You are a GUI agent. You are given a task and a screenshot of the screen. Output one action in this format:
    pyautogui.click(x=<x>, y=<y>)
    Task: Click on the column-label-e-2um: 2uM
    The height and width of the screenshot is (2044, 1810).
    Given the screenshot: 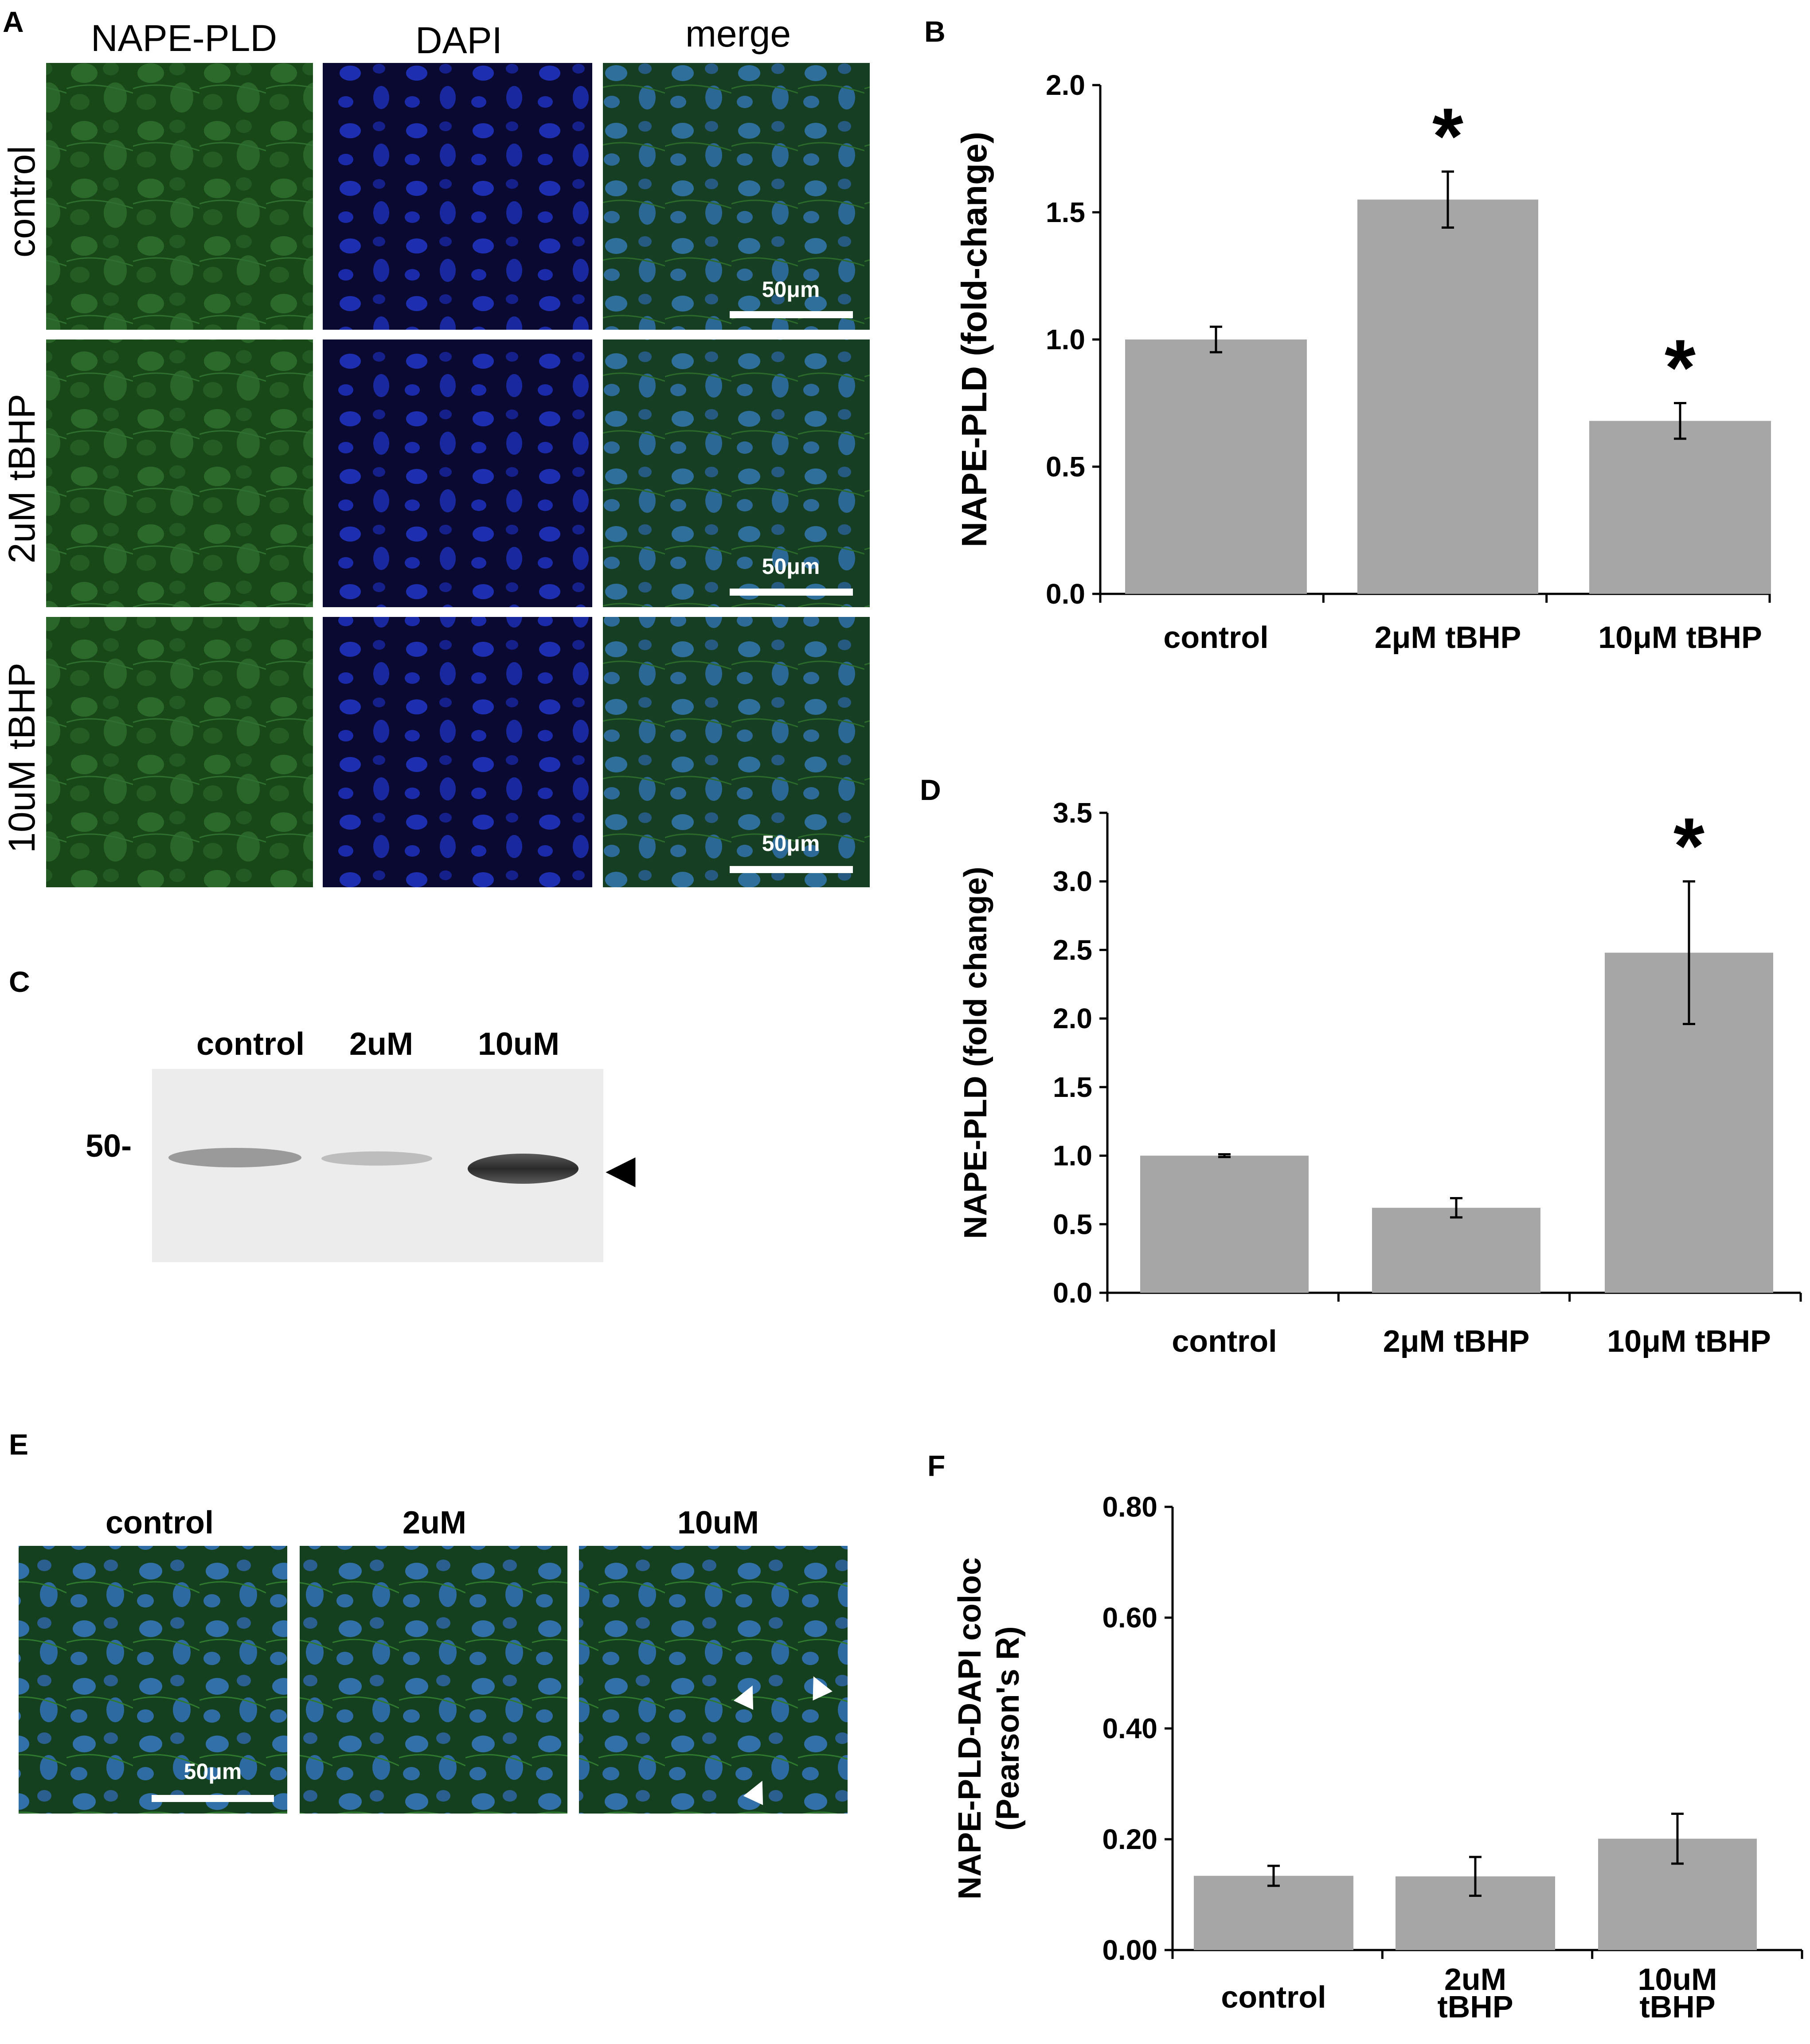 What is the action you would take?
    pyautogui.click(x=434, y=1523)
    